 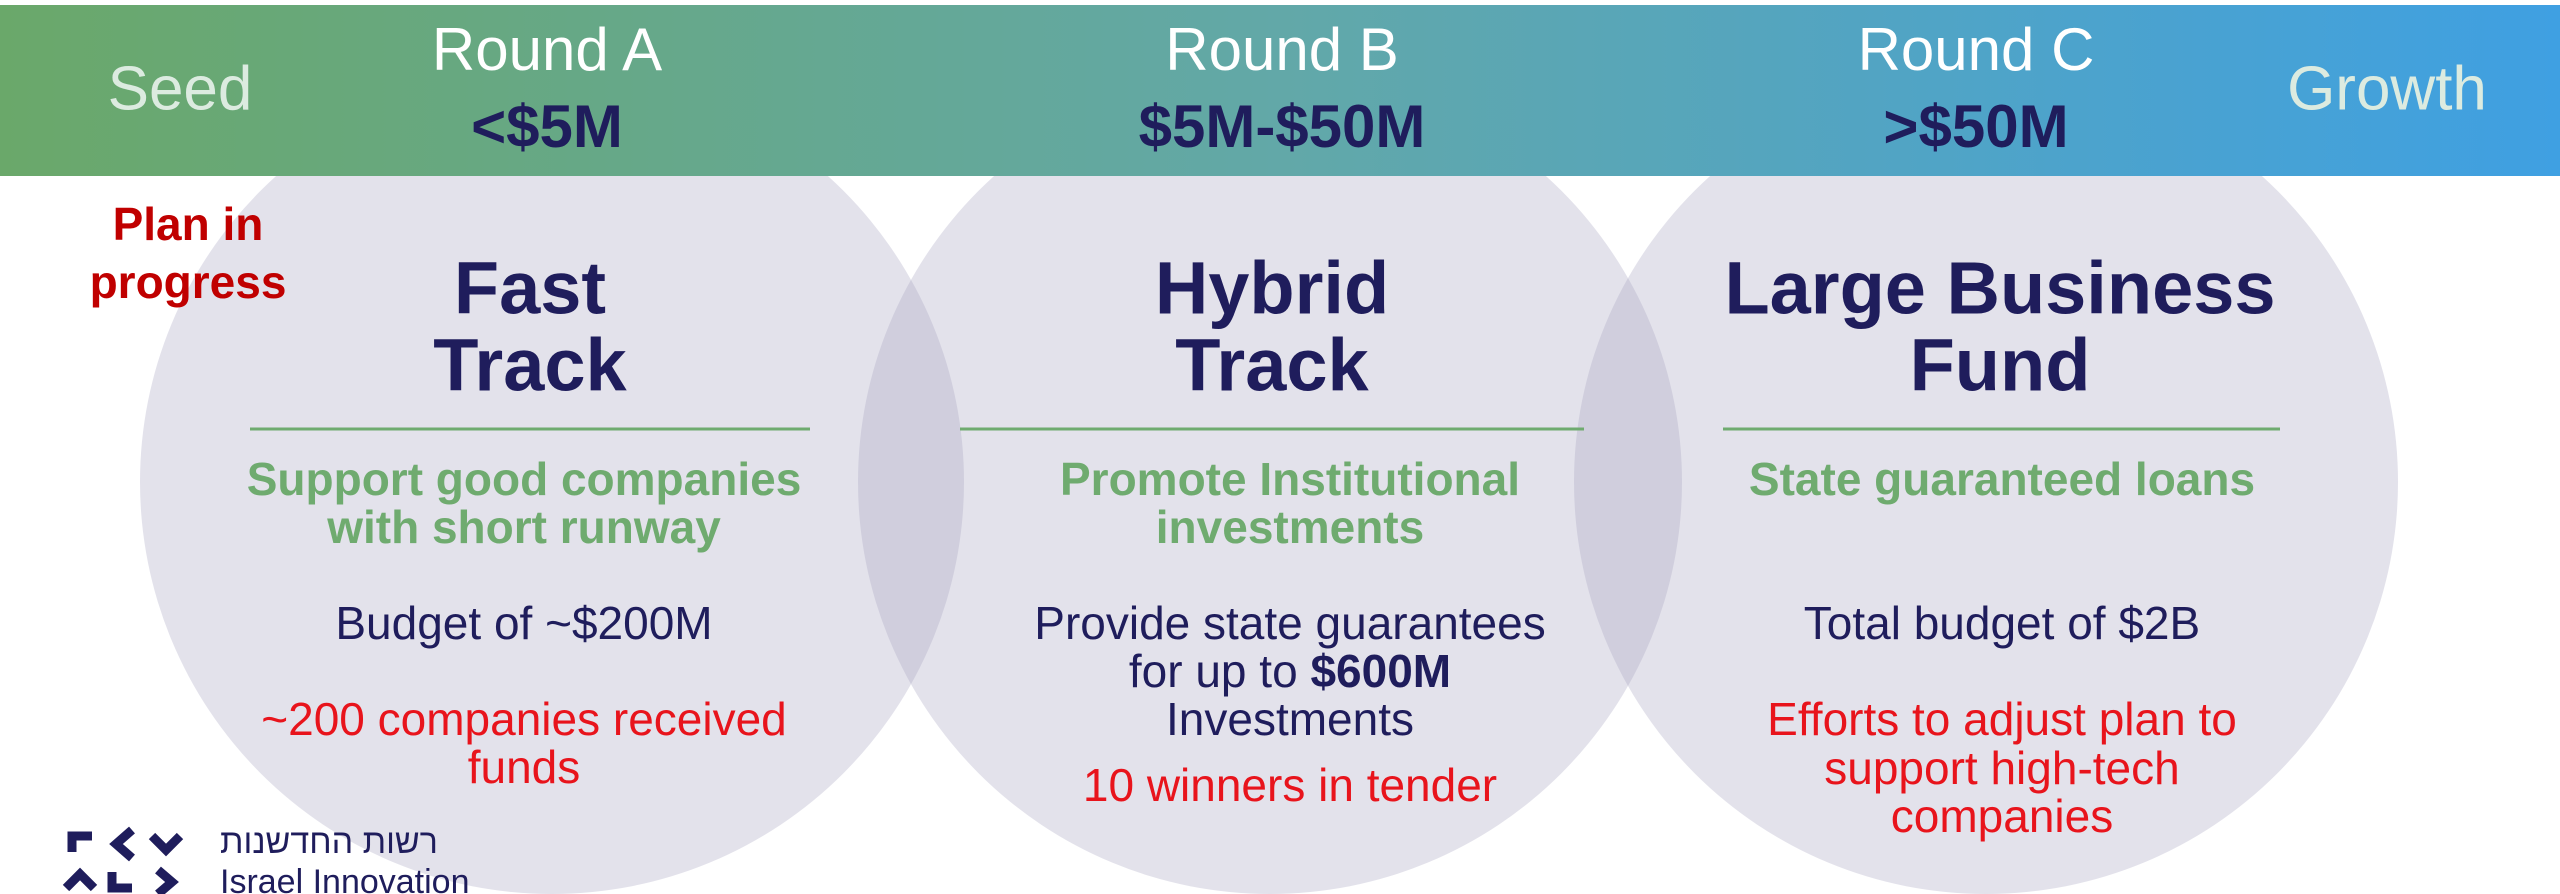 What do you see at coordinates (2001, 768) in the screenshot?
I see `column-outcome: support high-tech` at bounding box center [2001, 768].